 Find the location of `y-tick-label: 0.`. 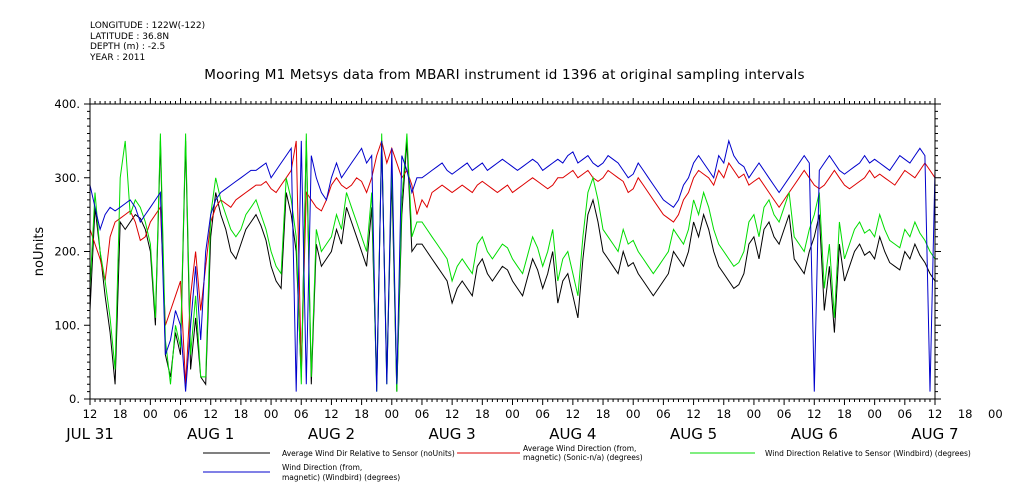

y-tick-label: 0. is located at coordinates (74, 399).